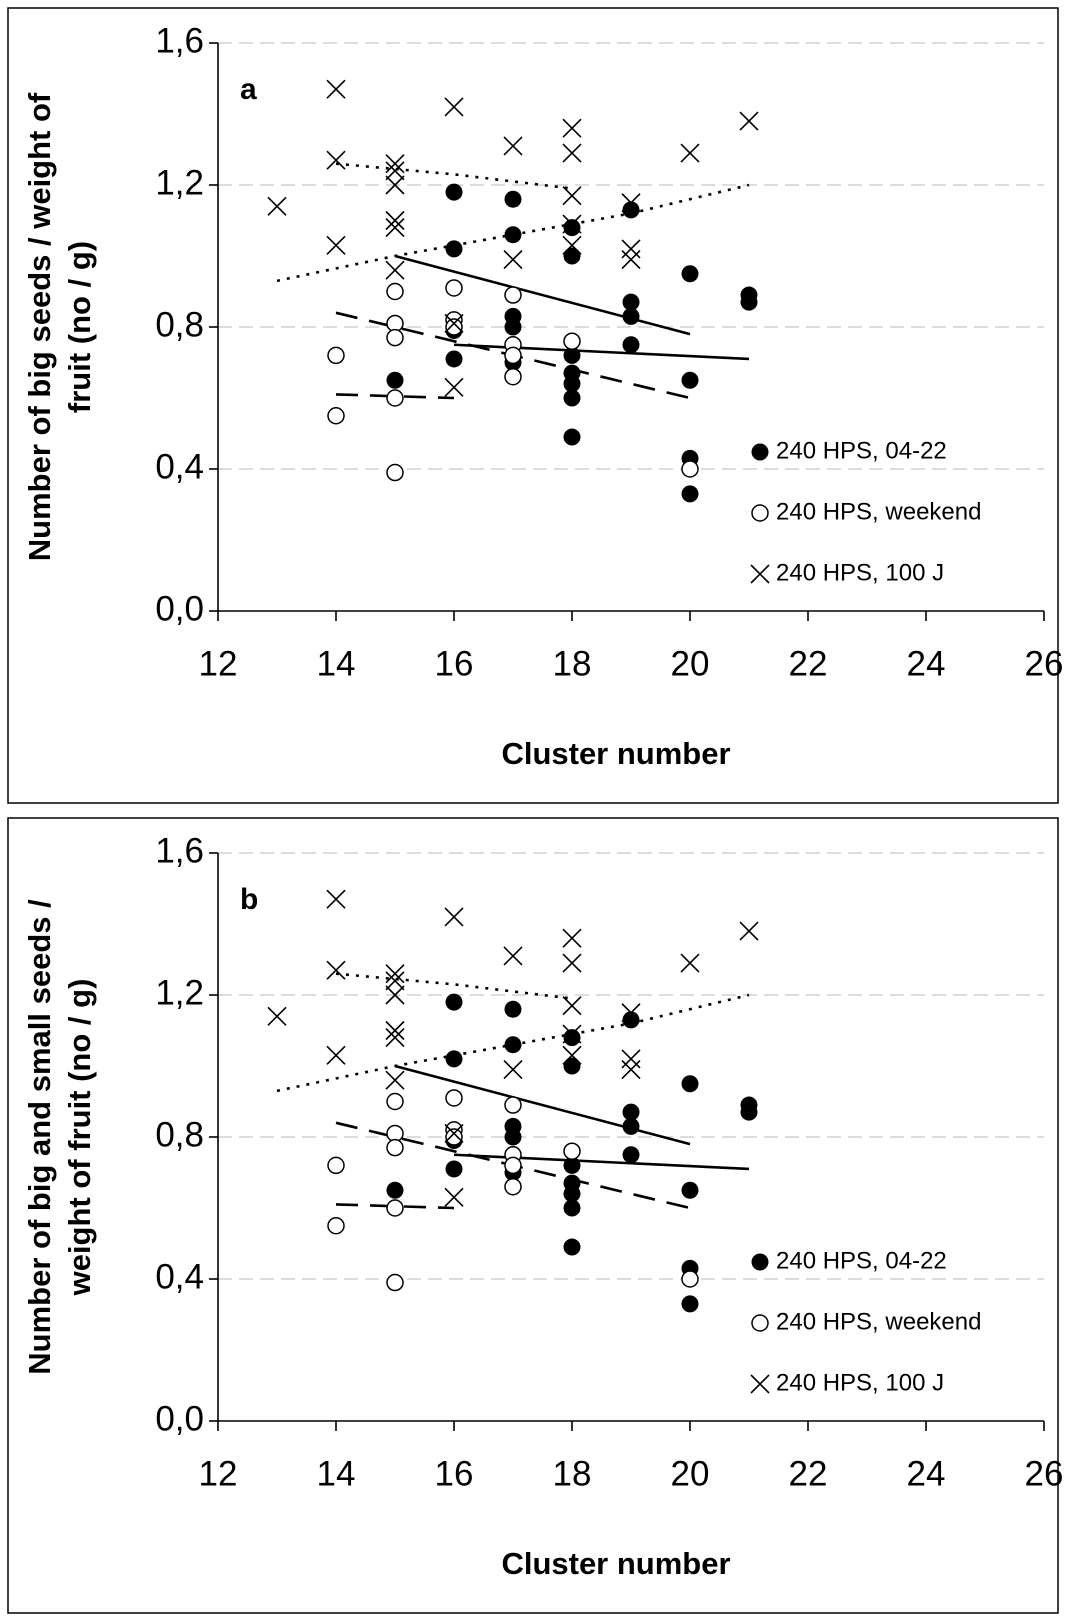 The image size is (1078, 1618). I want to click on y-tick-label: 0,0, so click(179, 608).